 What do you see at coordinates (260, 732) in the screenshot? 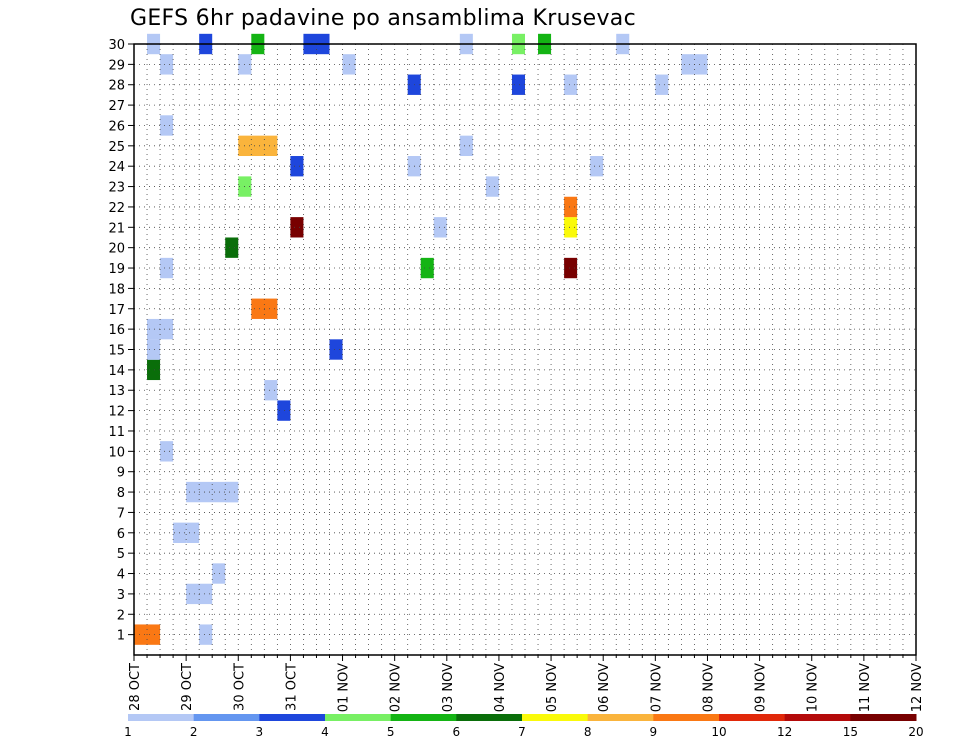
I see `colorbar-label: 3` at bounding box center [260, 732].